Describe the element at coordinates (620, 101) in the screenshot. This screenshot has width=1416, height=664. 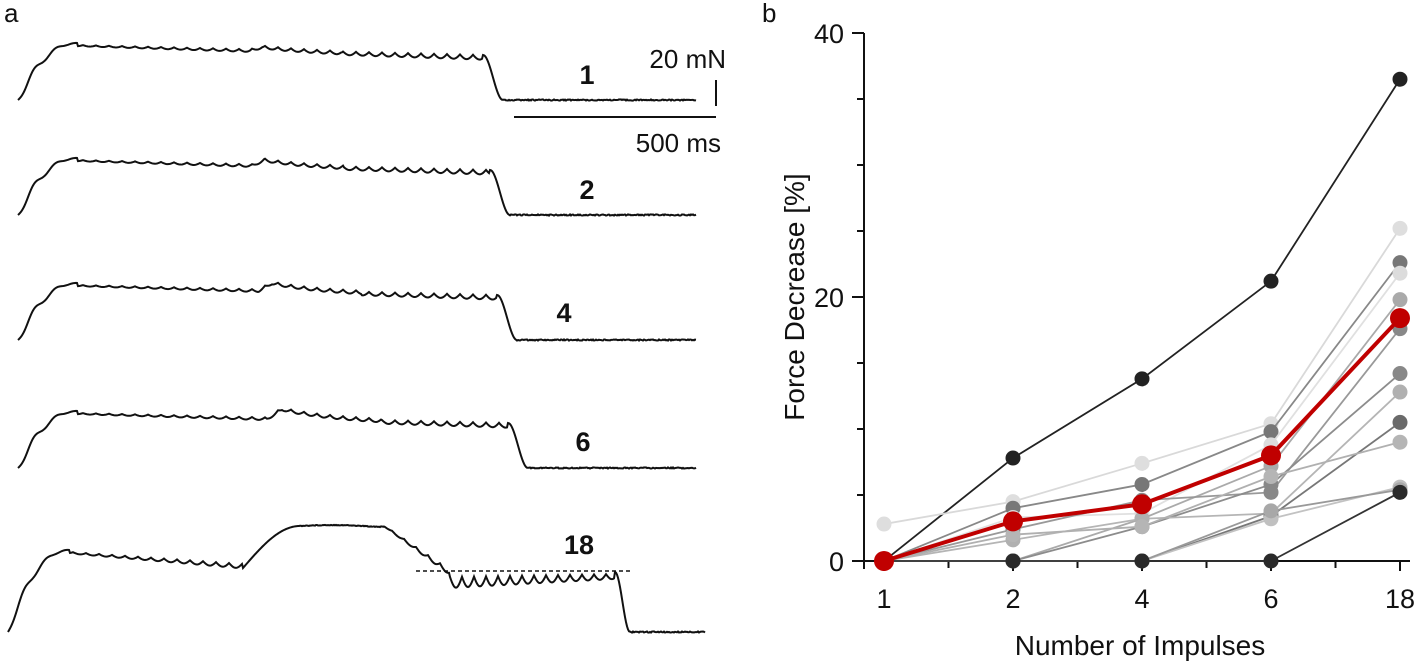
I see `scale-bar: 20 mN 500 ms` at that location.